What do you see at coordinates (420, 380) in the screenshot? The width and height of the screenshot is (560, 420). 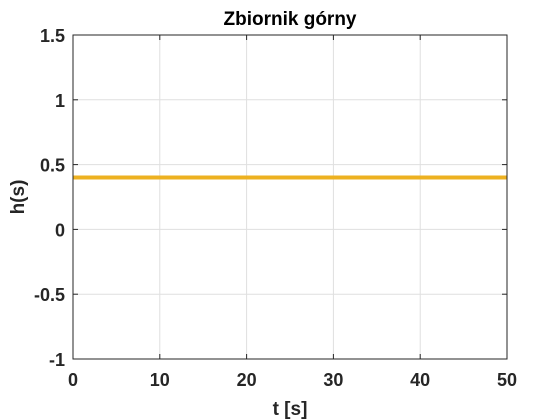 I see `x-tick-label: 40` at bounding box center [420, 380].